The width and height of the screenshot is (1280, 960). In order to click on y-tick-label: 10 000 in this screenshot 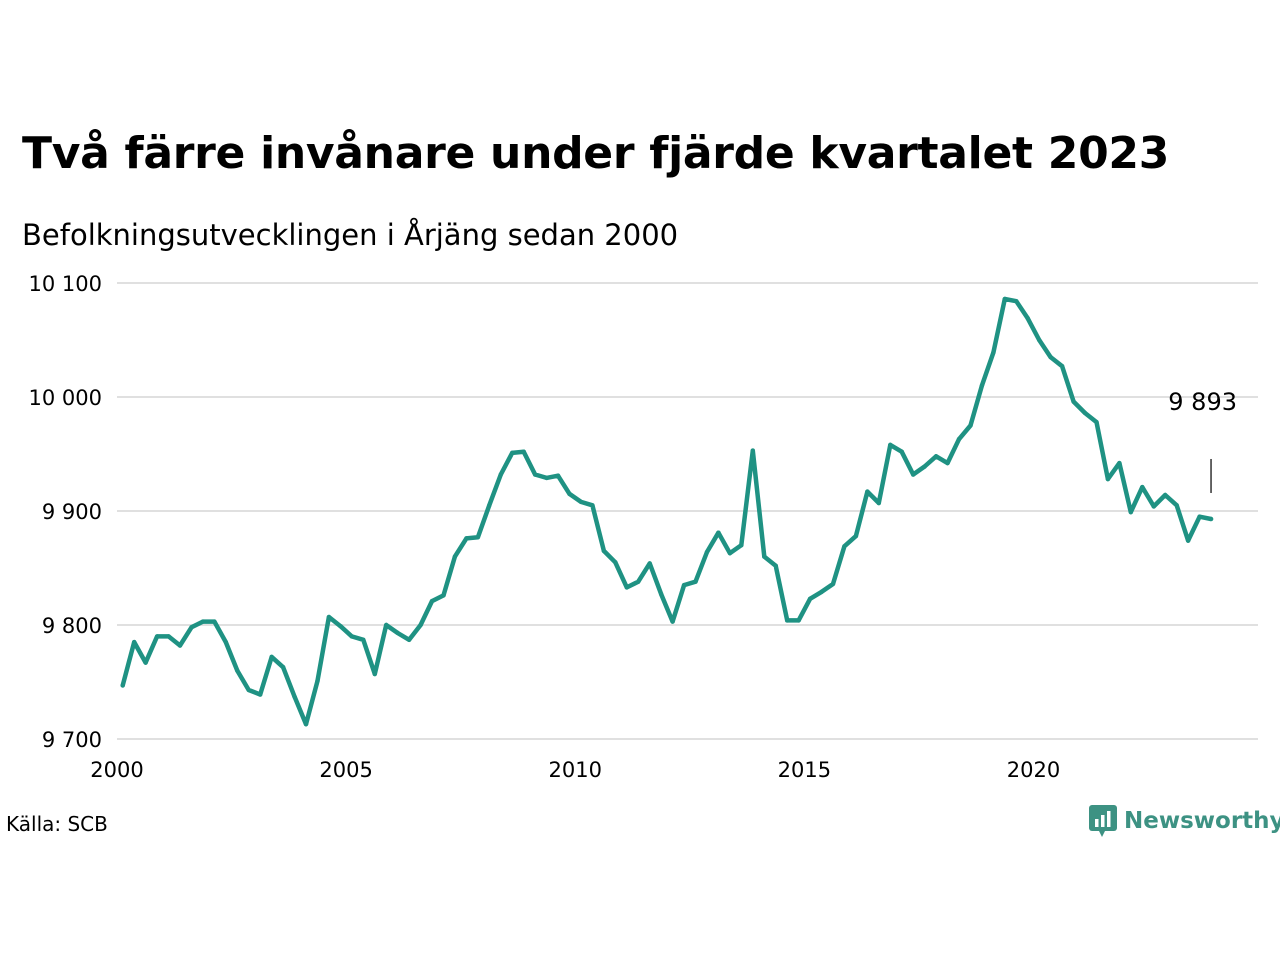, I will do `click(65, 398)`.